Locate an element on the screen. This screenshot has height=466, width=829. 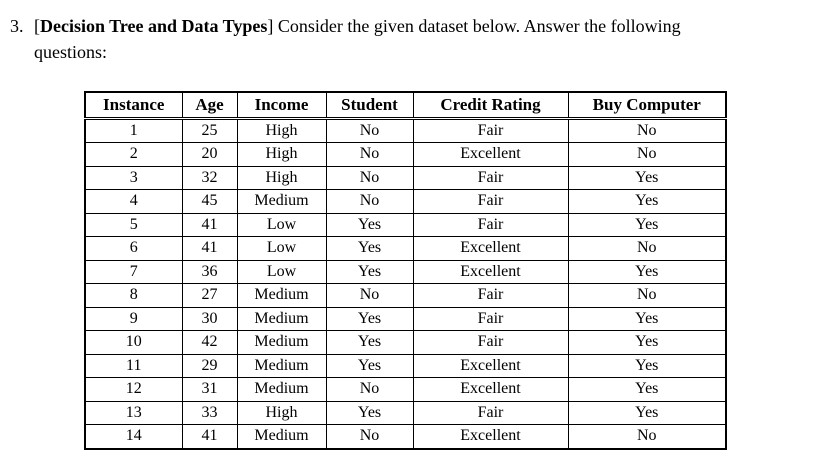
table-cell: 9 is located at coordinates (133, 318).